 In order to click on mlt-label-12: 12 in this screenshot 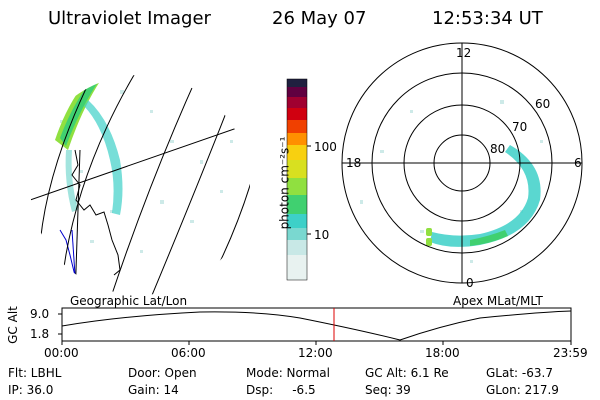, I will do `click(464, 53)`.